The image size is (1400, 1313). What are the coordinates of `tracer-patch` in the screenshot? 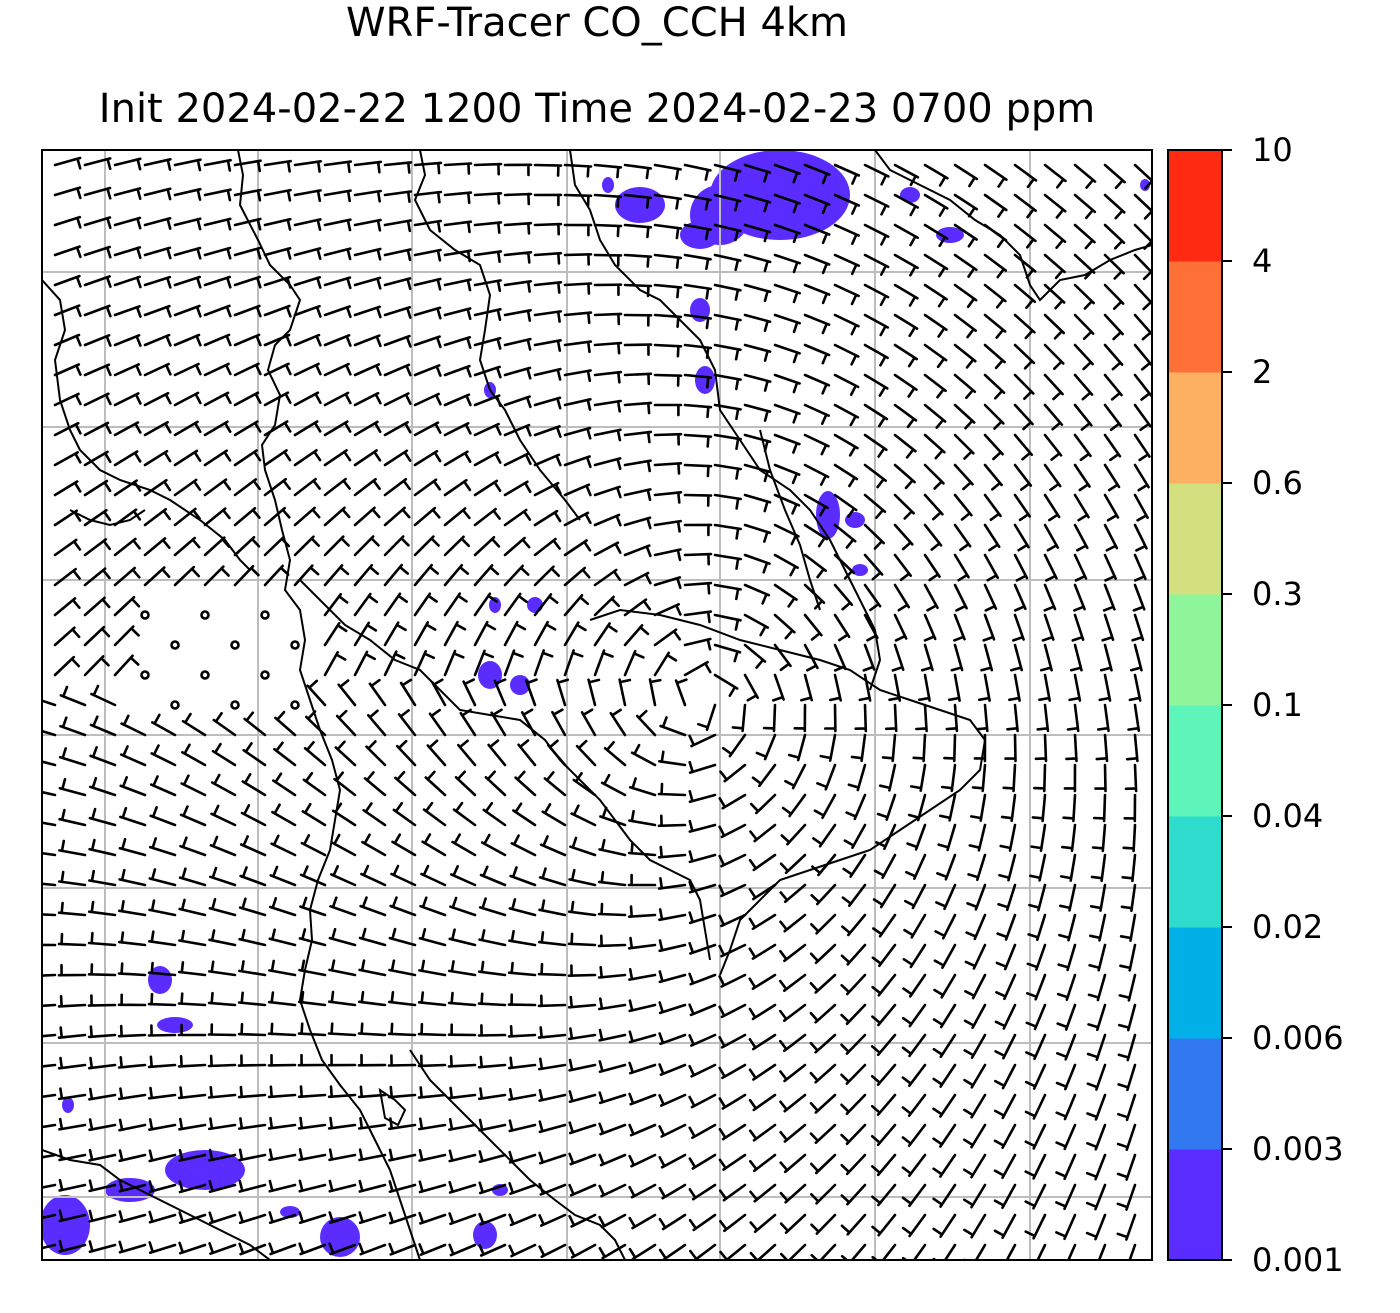 It's located at (535, 605).